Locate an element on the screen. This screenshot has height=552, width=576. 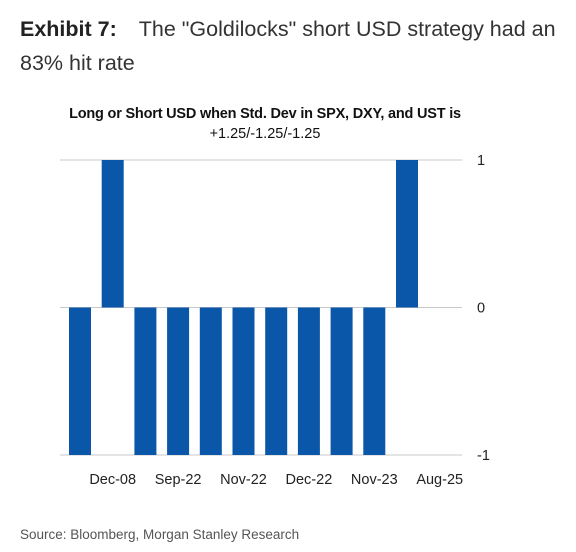
chart-title-line2: +1.25/-1.25/-1.25 is located at coordinates (265, 134).